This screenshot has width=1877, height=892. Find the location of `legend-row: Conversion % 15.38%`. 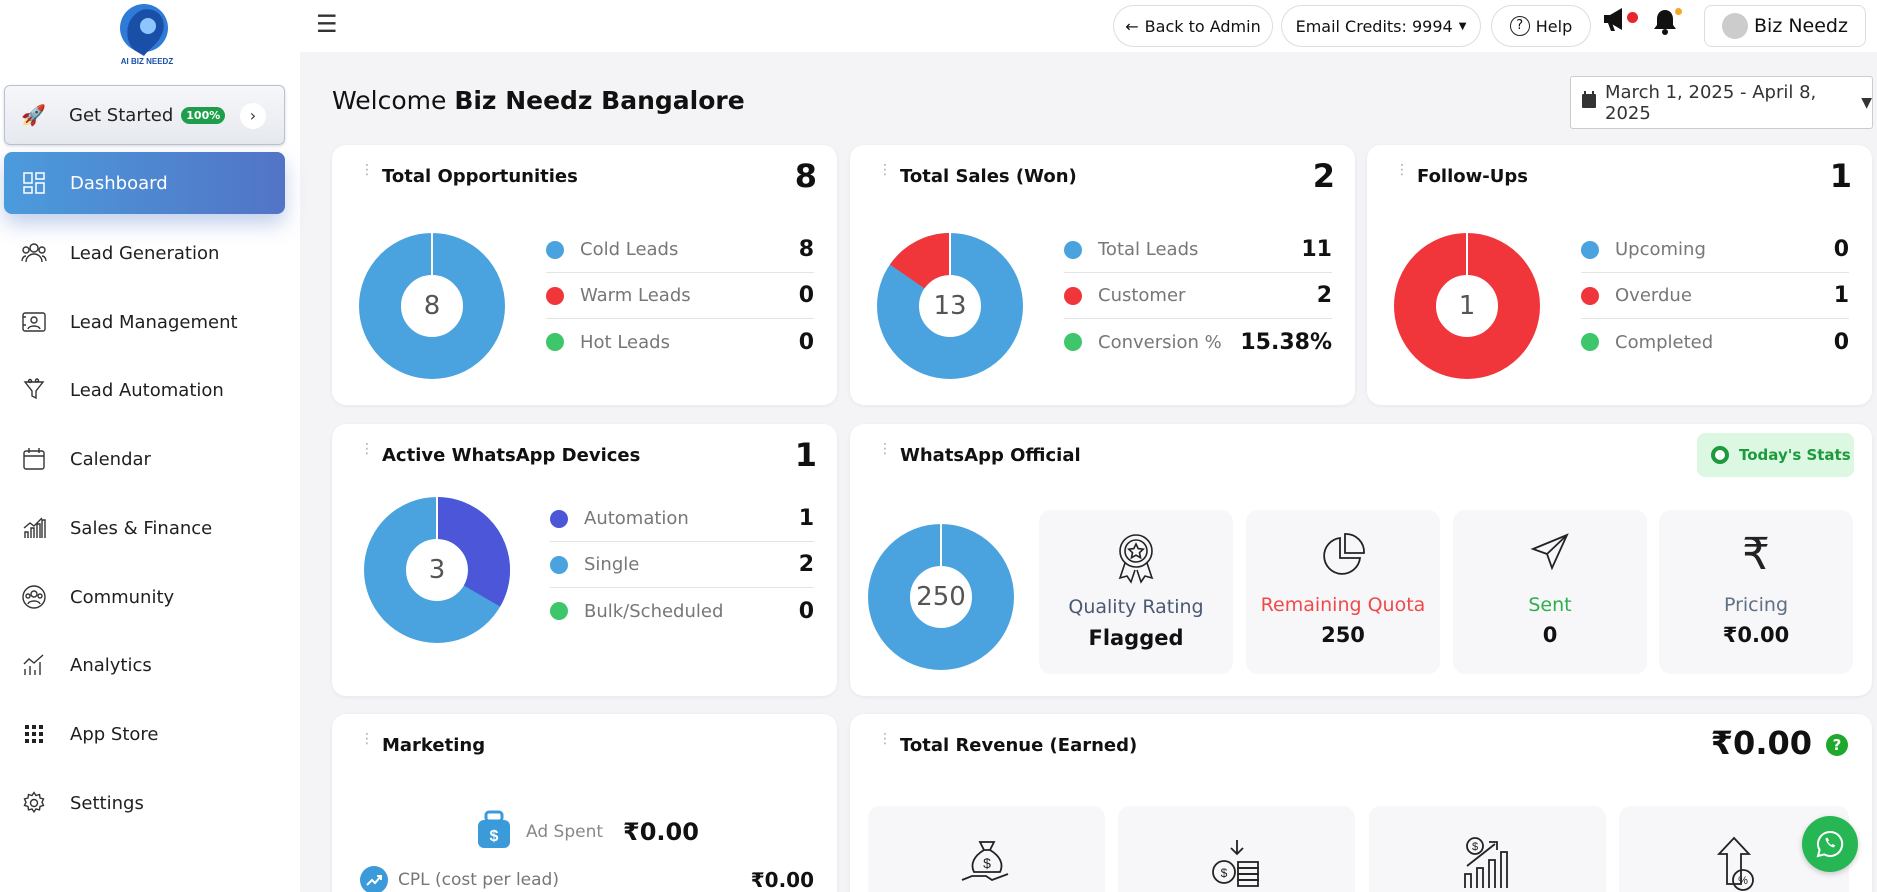

legend-row: Conversion % 15.38% is located at coordinates (1198, 342).